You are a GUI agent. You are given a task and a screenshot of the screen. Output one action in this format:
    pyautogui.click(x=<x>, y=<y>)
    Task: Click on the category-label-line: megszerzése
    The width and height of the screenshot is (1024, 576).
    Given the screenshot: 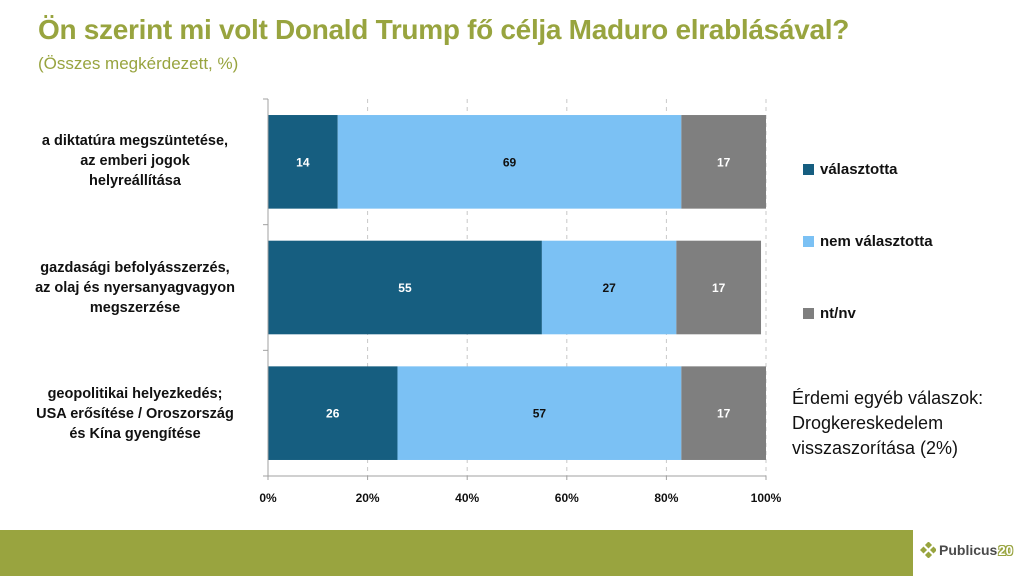 What is the action you would take?
    pyautogui.click(x=135, y=308)
    